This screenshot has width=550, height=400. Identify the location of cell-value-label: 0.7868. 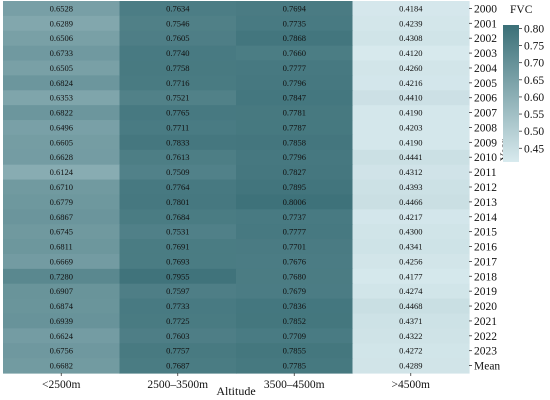
(294, 38).